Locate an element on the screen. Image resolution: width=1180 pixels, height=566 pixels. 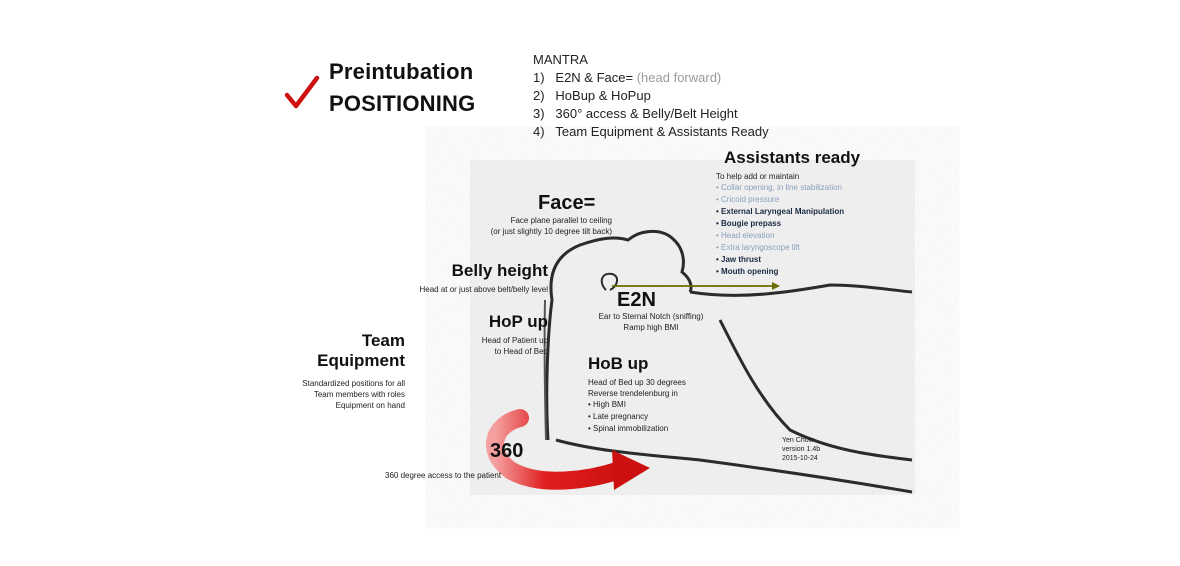
access-title: 360 is located at coordinates (507, 451).